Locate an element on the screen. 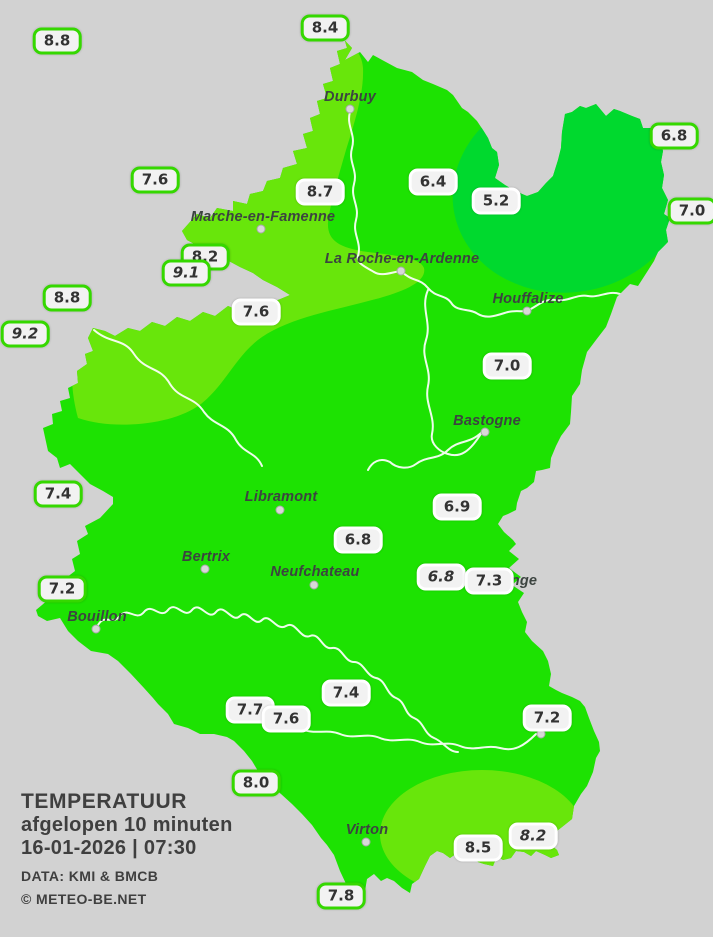 This screenshot has width=713, height=937. temp-station-label-17: 6.8 is located at coordinates (441, 577).